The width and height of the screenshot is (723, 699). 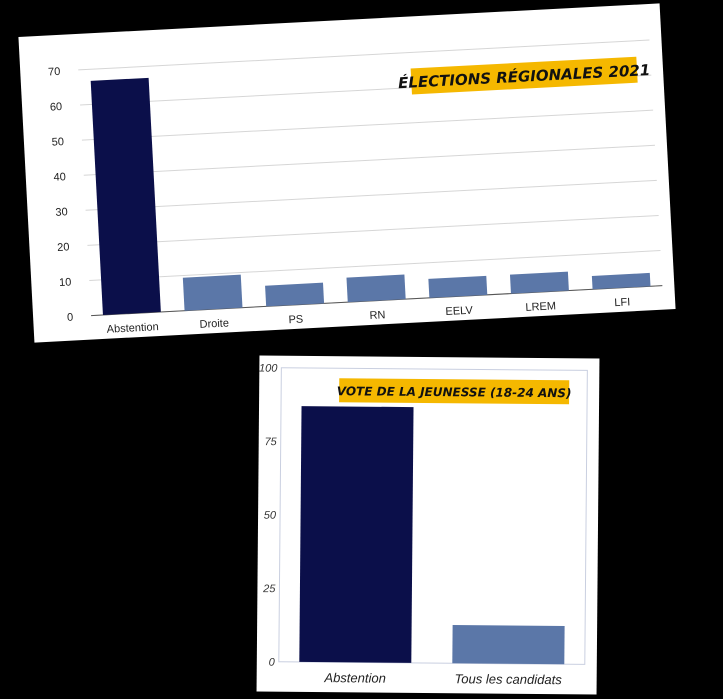 I want to click on x-tick-label: EELV, so click(x=459, y=311).